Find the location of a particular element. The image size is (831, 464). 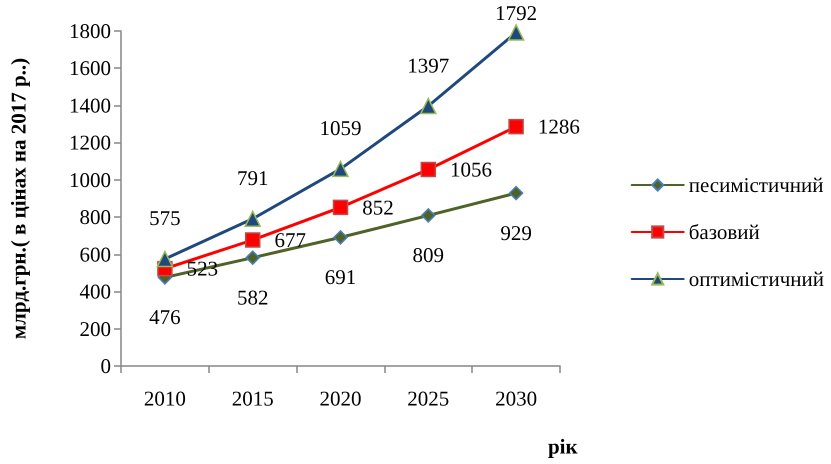

data-label: 575 is located at coordinates (165, 218).